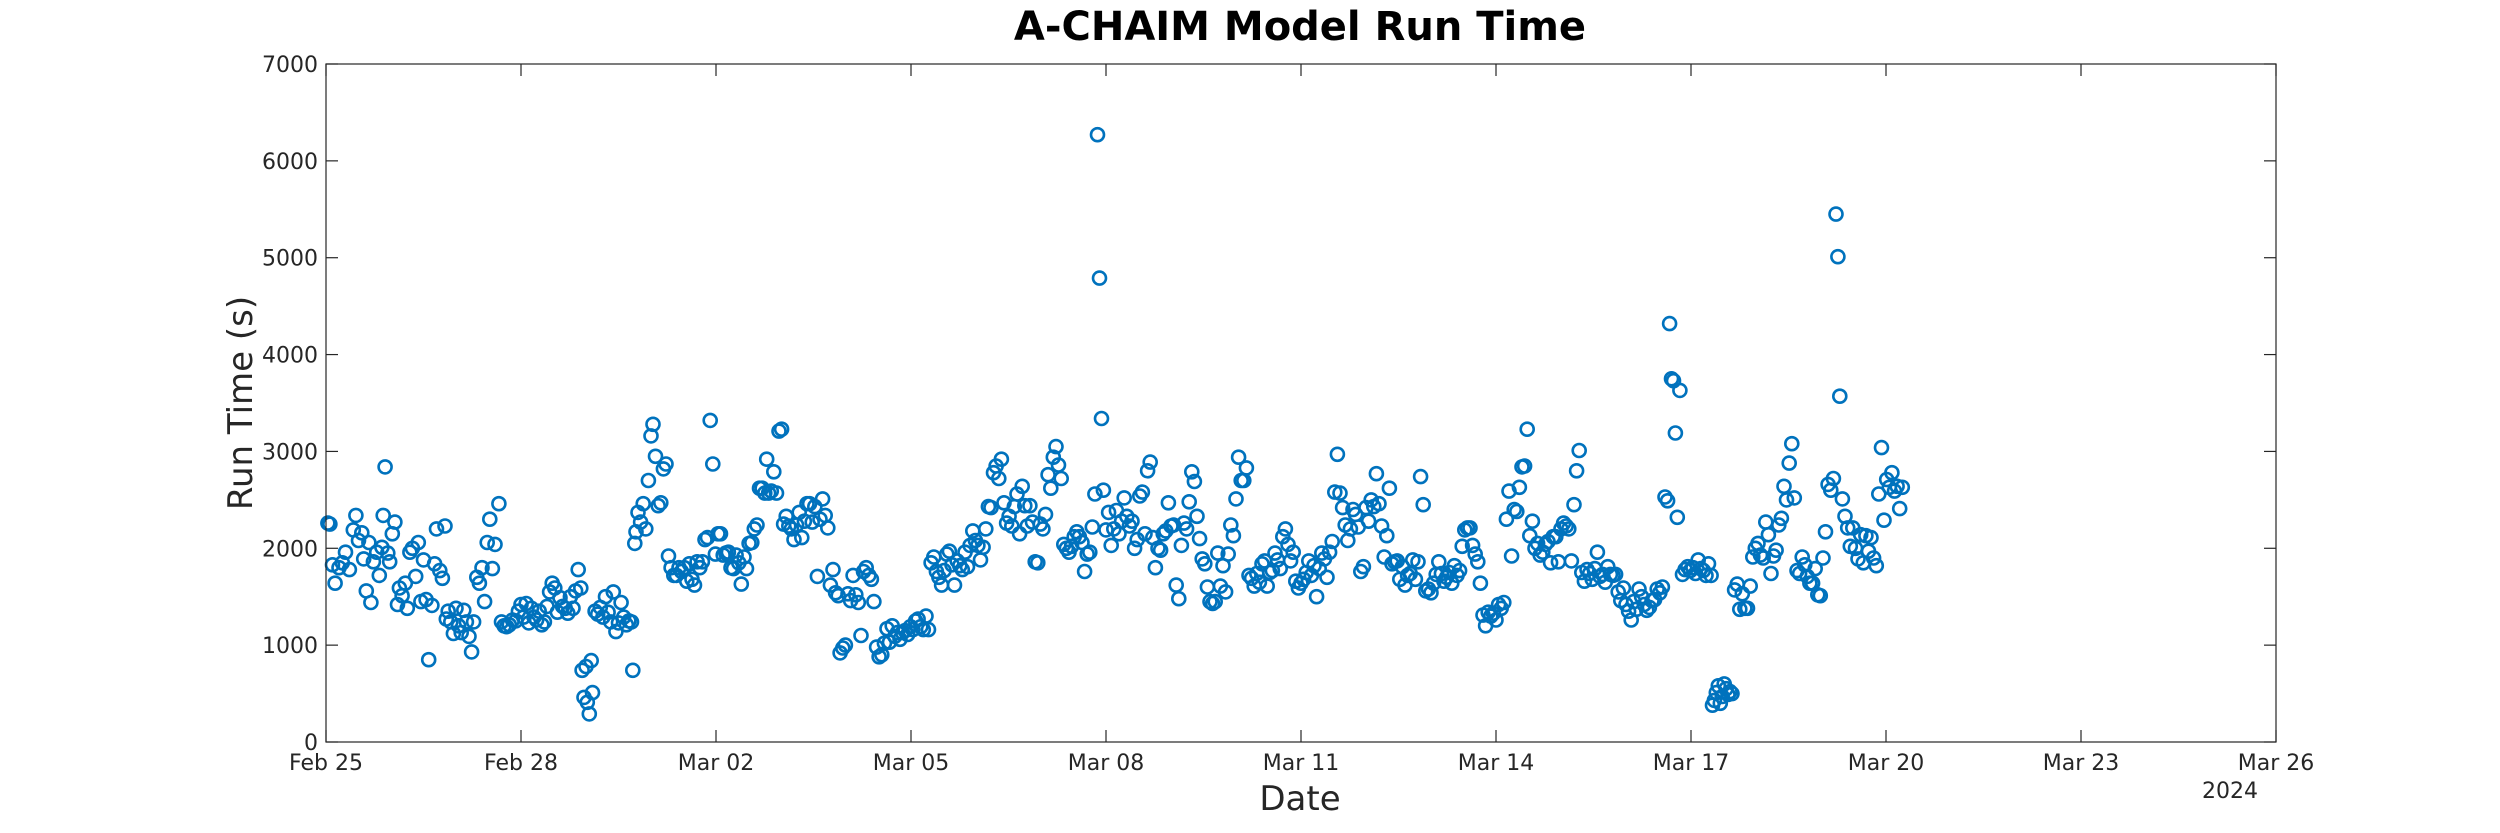 This screenshot has height=833, width=2500. I want to click on y-tick-label: 4000, so click(290, 356).